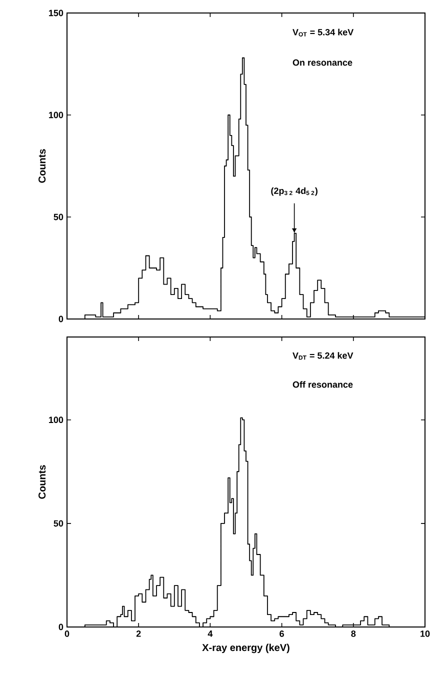  What do you see at coordinates (138, 633) in the screenshot?
I see `x-tick-label: 2` at bounding box center [138, 633].